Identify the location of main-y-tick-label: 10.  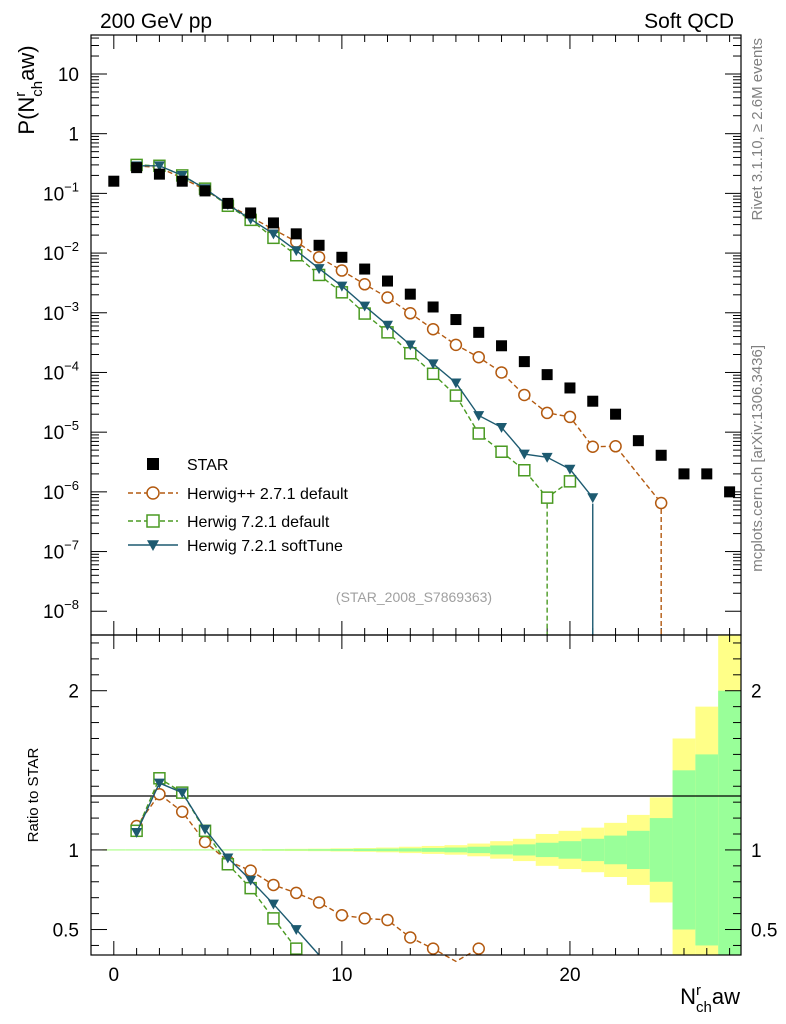
(68, 75).